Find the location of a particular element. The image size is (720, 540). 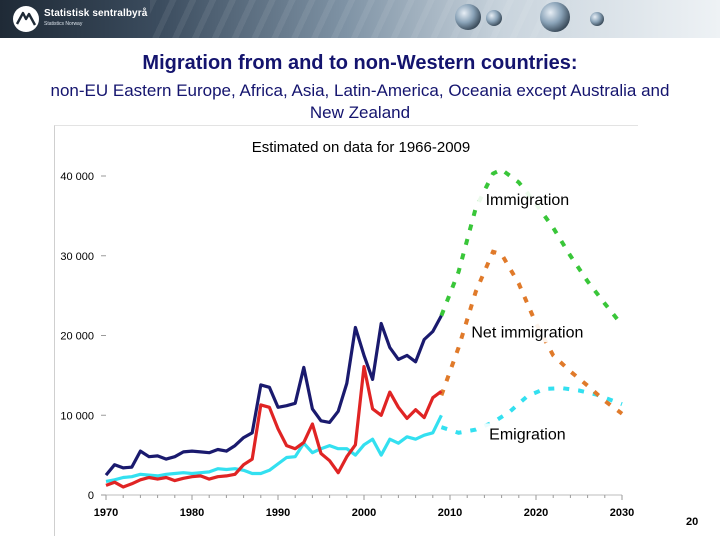

x-tick-label: 2010 is located at coordinates (450, 513).